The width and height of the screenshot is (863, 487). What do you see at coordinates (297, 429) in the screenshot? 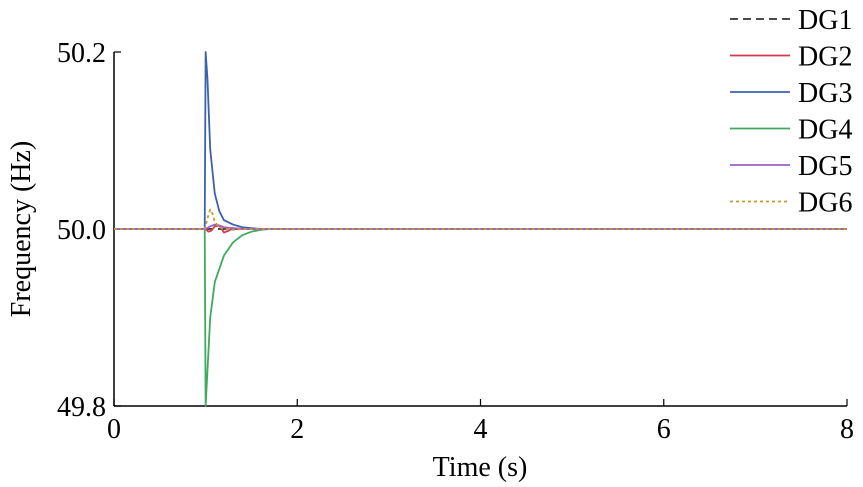
I see `x-tick-label: 2` at bounding box center [297, 429].